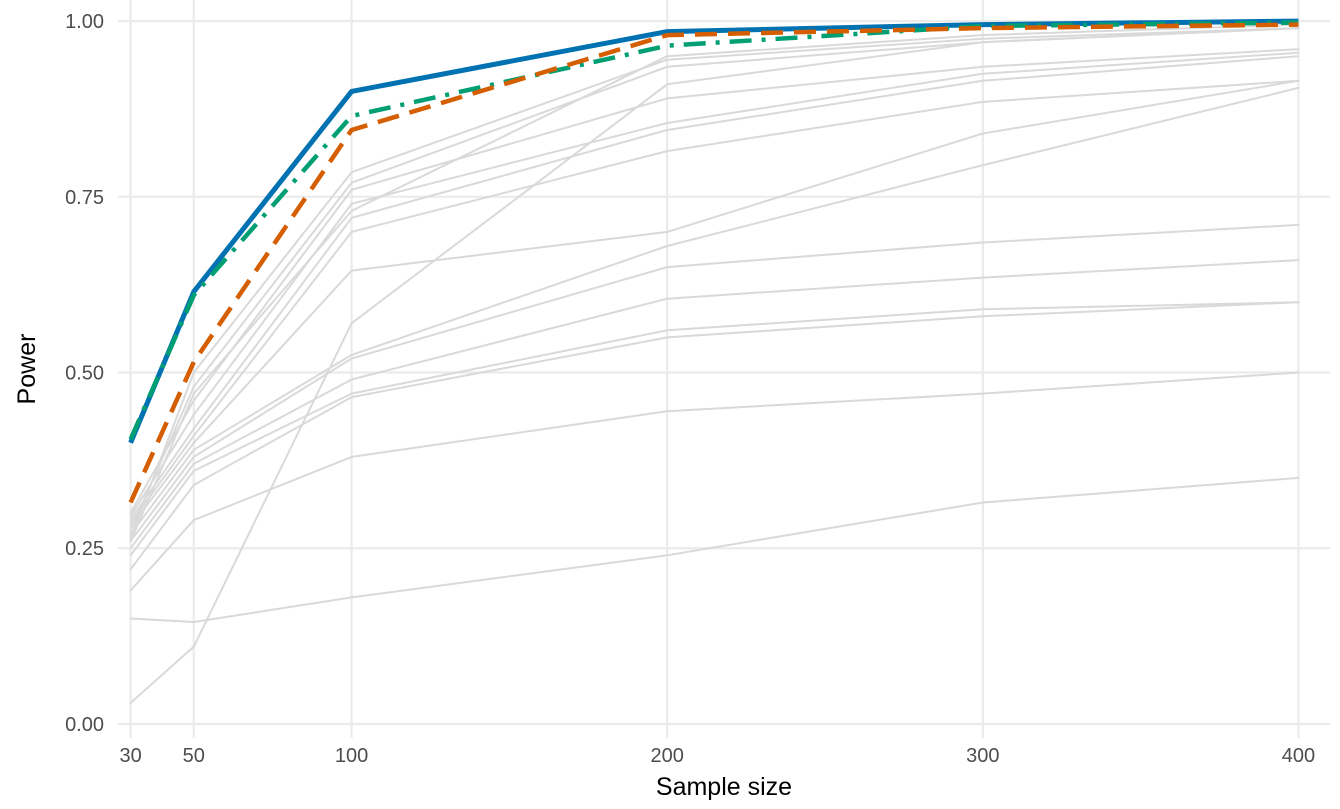  What do you see at coordinates (982, 756) in the screenshot?
I see `x-tick-label-300: 300` at bounding box center [982, 756].